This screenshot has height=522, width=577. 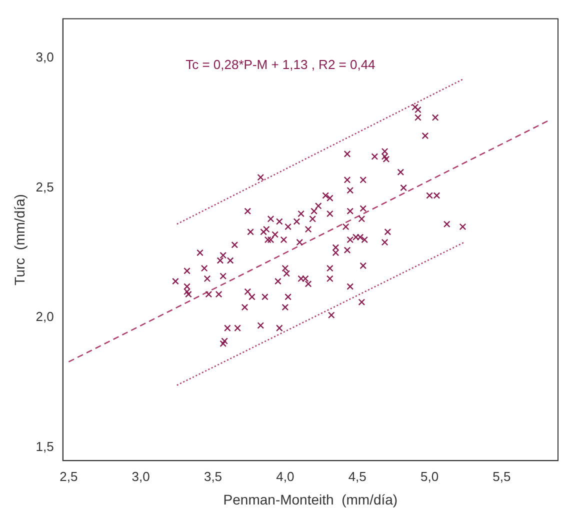 What do you see at coordinates (141, 476) in the screenshot?
I see `x-tick-label: 3,0` at bounding box center [141, 476].